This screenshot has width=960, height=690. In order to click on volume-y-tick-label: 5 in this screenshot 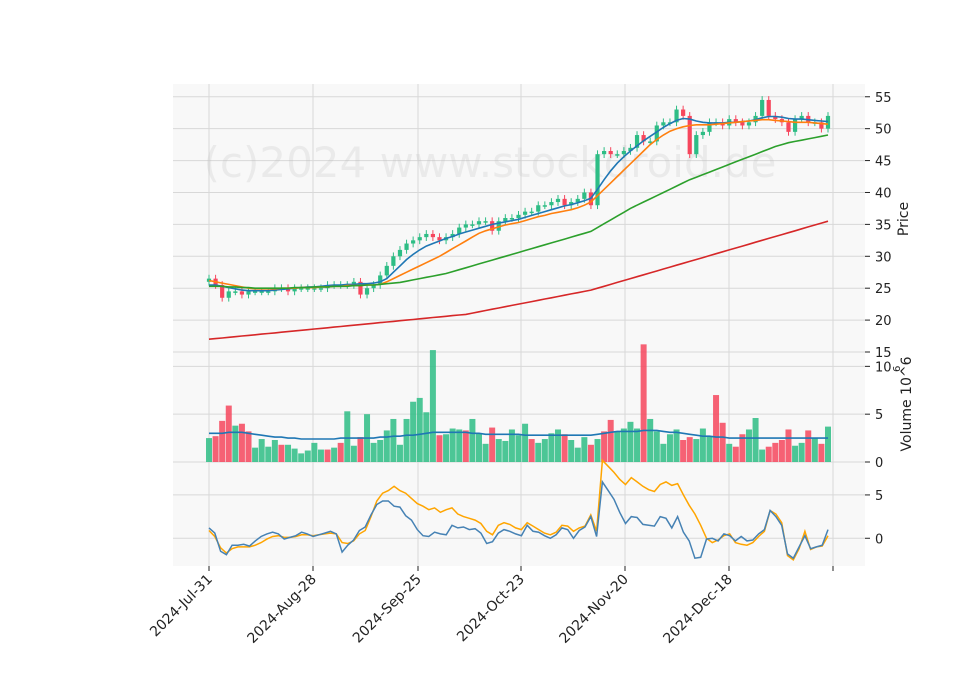, I will do `click(879, 415)`.